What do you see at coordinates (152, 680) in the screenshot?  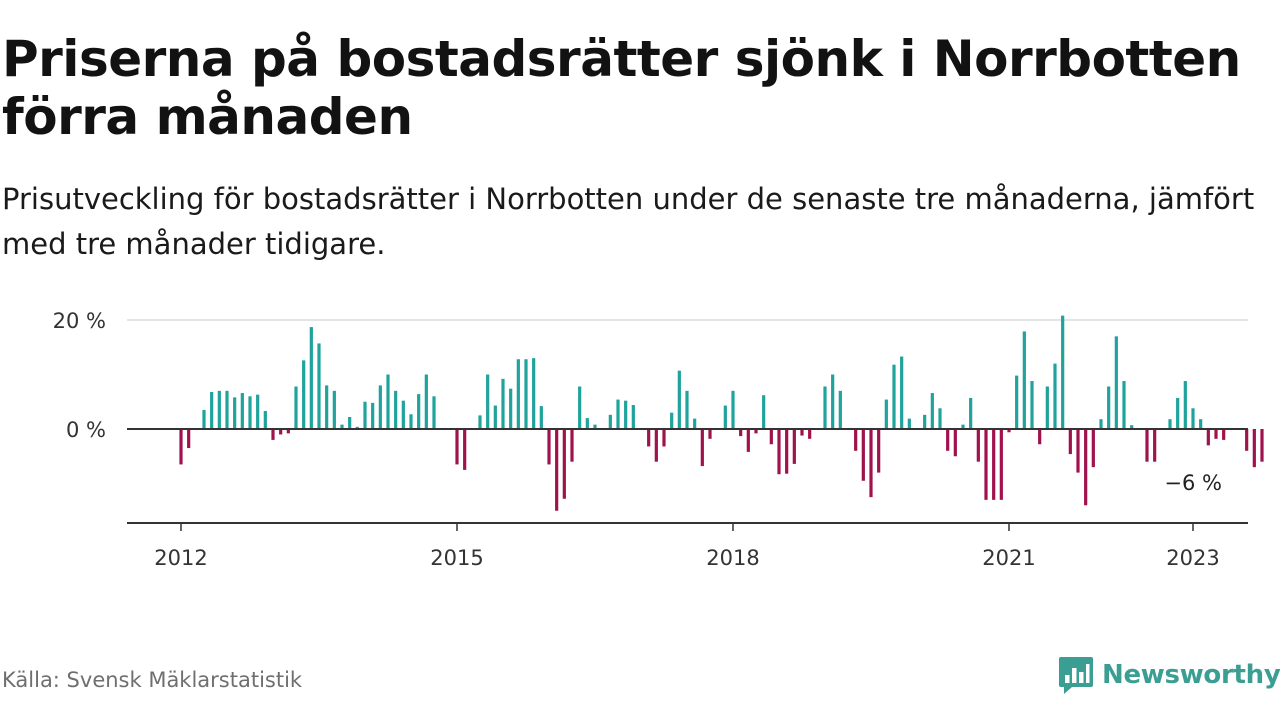 I see `source-note: Källa: Svensk Mäklarstatistik` at bounding box center [152, 680].